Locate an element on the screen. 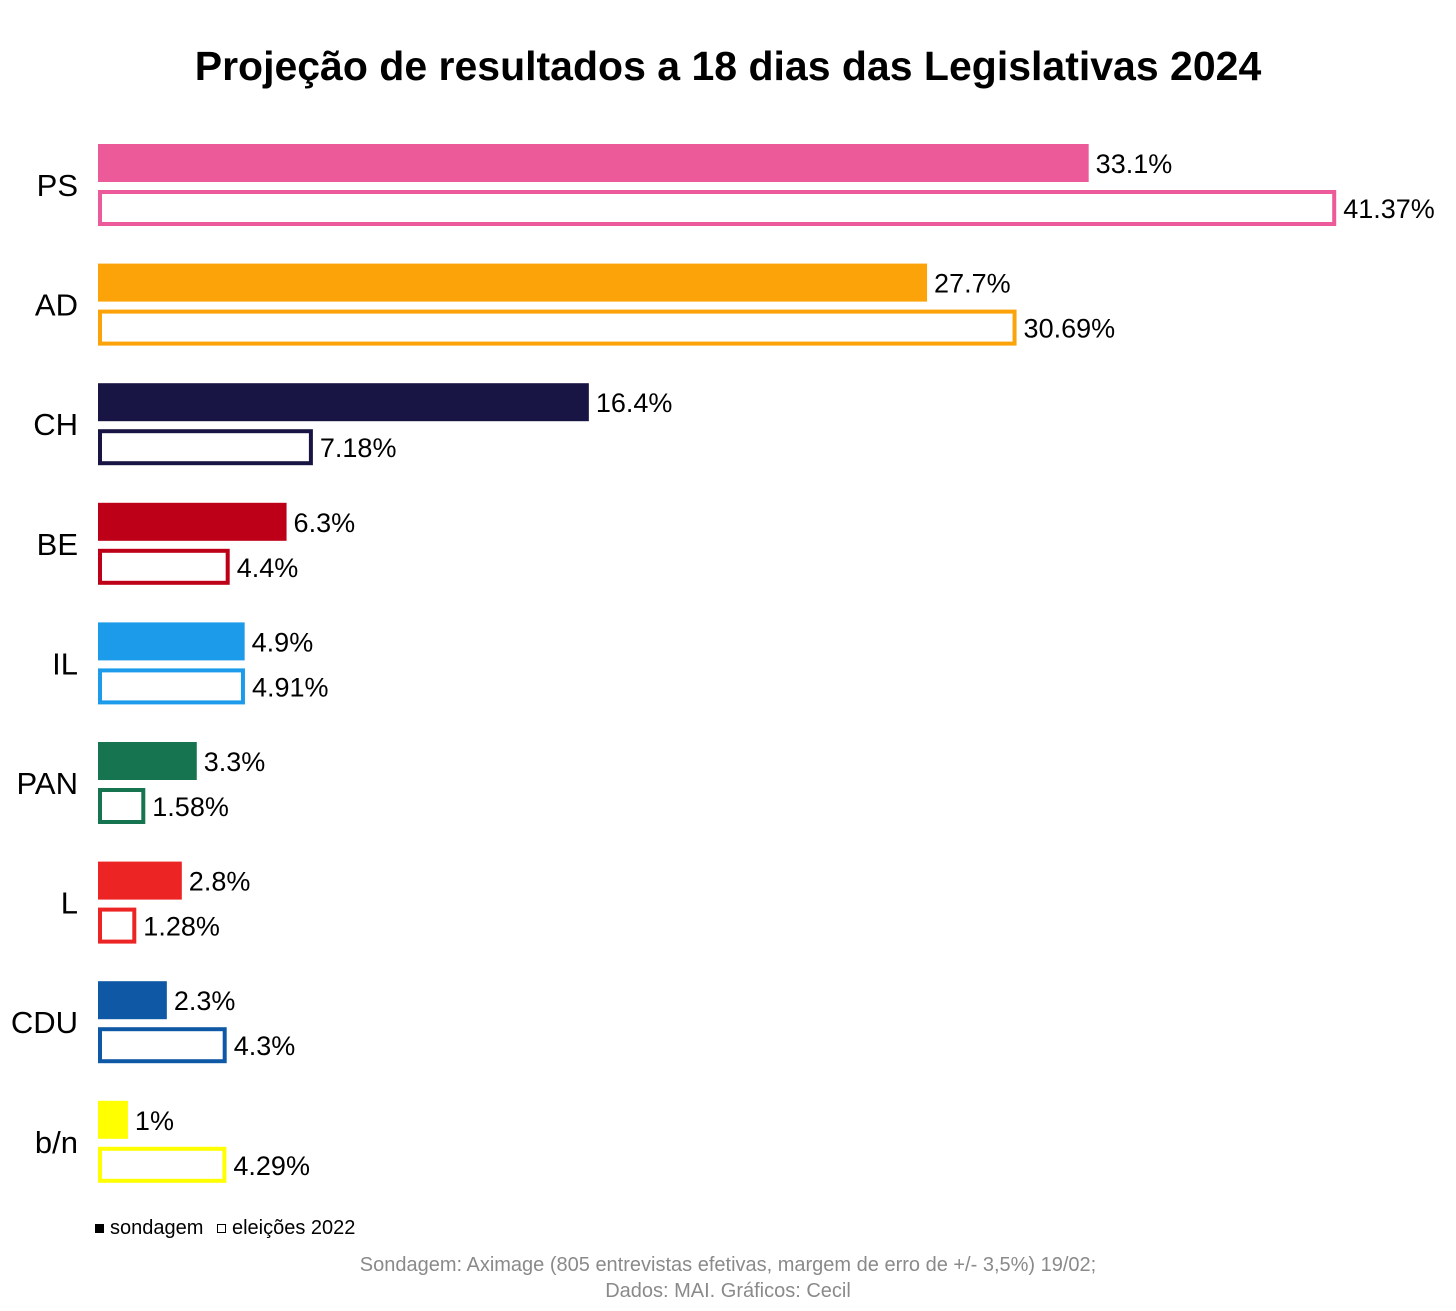 Image resolution: width=1456 pixels, height=1311 pixels. bar-sondagem-pan is located at coordinates (147, 761).